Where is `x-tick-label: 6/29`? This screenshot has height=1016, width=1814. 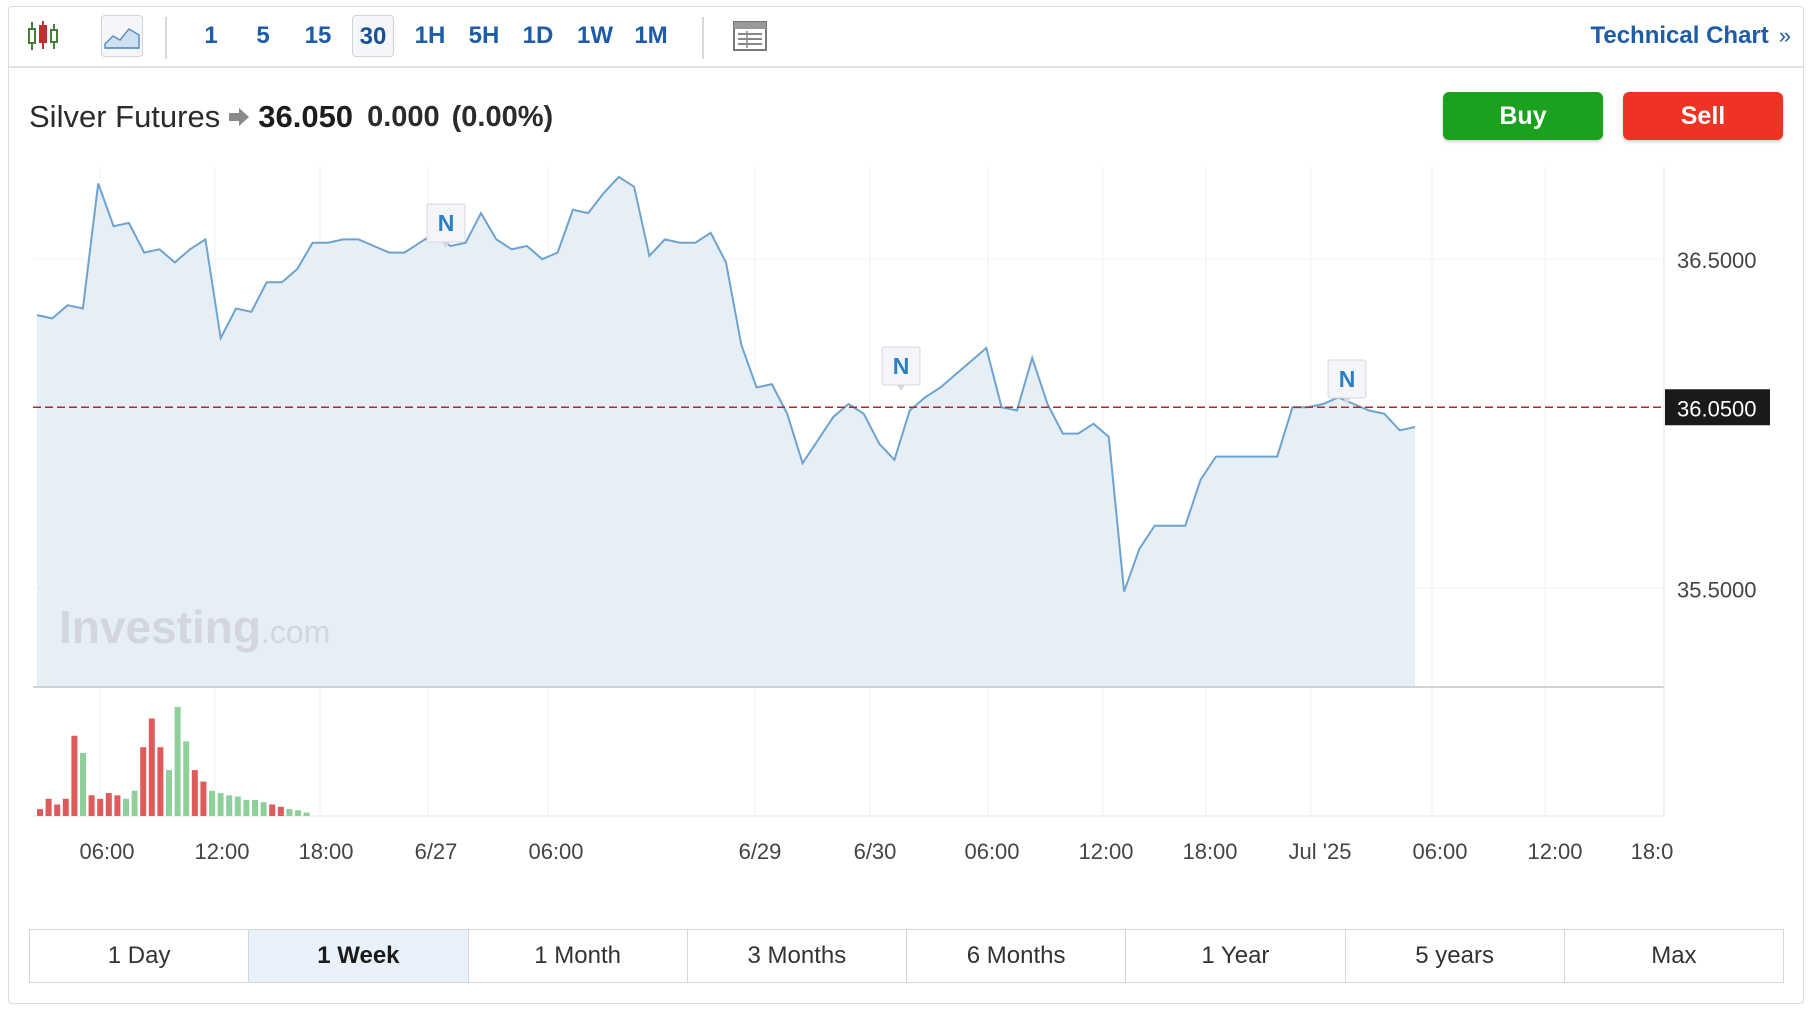 x-tick-label: 6/29 is located at coordinates (760, 851).